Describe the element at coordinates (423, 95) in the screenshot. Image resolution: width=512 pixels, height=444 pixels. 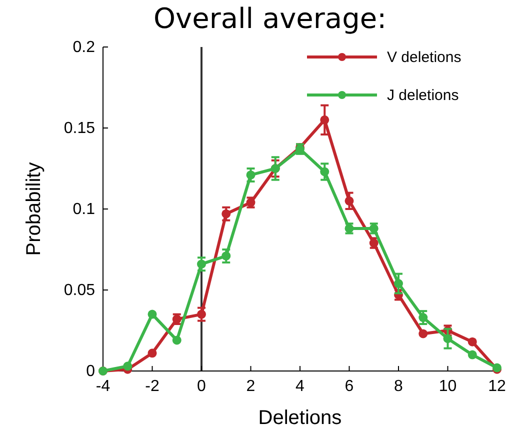
I see `legend-label: J deletions` at that location.